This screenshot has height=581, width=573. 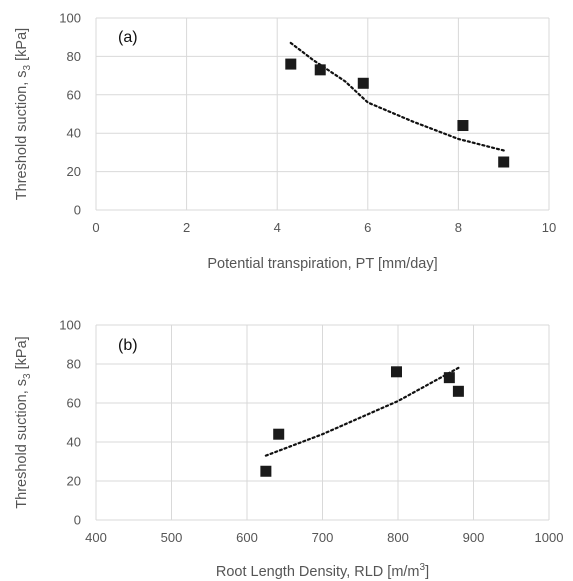 I want to click on y-axis-title-a: Threshold suction, s3 [kPa], so click(x=23, y=114).